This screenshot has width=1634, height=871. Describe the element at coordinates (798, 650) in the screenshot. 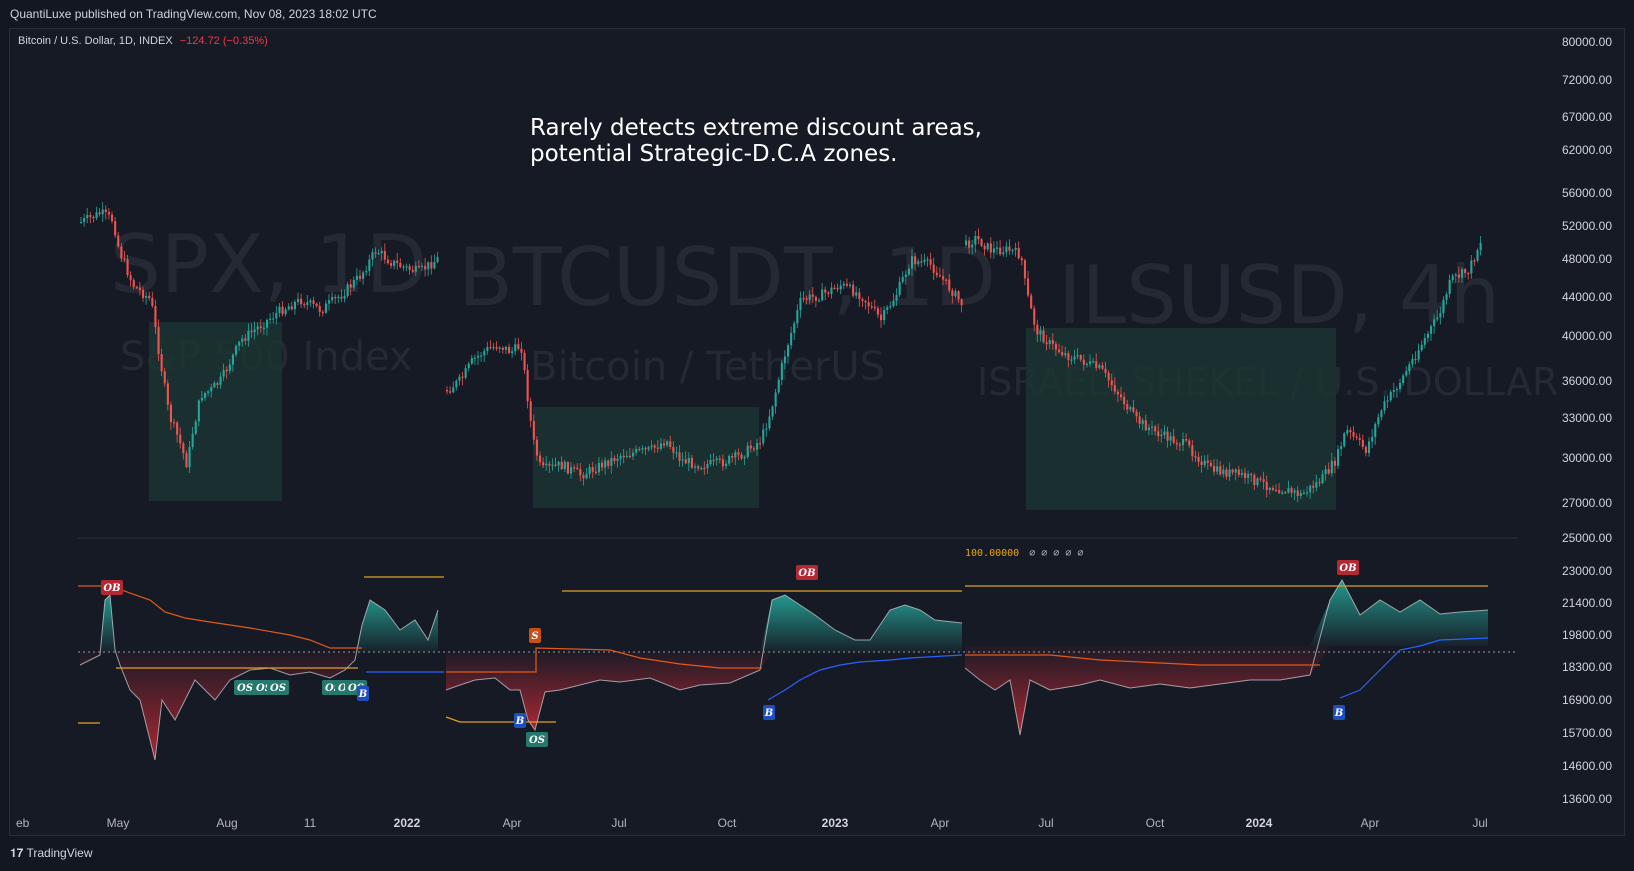

I see `indicator-levels` at that location.